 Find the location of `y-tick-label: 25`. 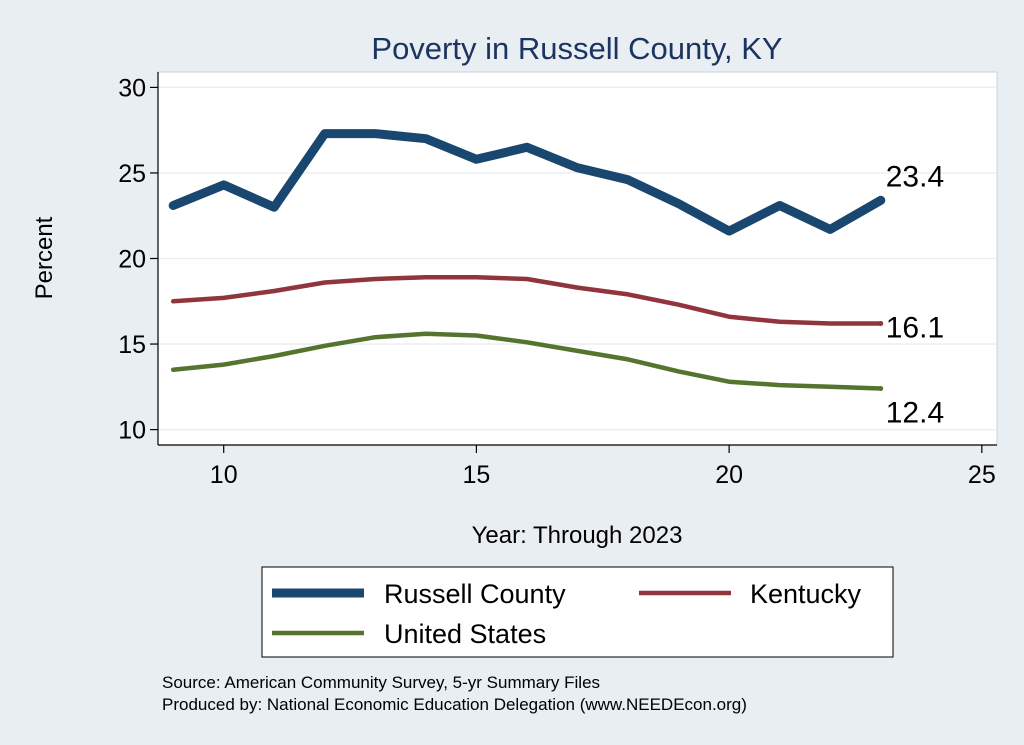

y-tick-label: 25 is located at coordinates (132, 174).